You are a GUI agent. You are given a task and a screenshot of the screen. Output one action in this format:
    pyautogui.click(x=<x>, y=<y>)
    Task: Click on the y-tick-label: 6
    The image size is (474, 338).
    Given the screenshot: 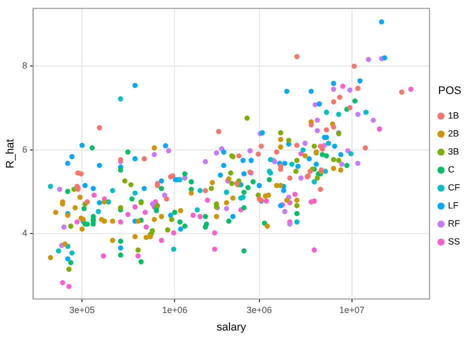 What is the action you would take?
    pyautogui.click(x=25, y=149)
    